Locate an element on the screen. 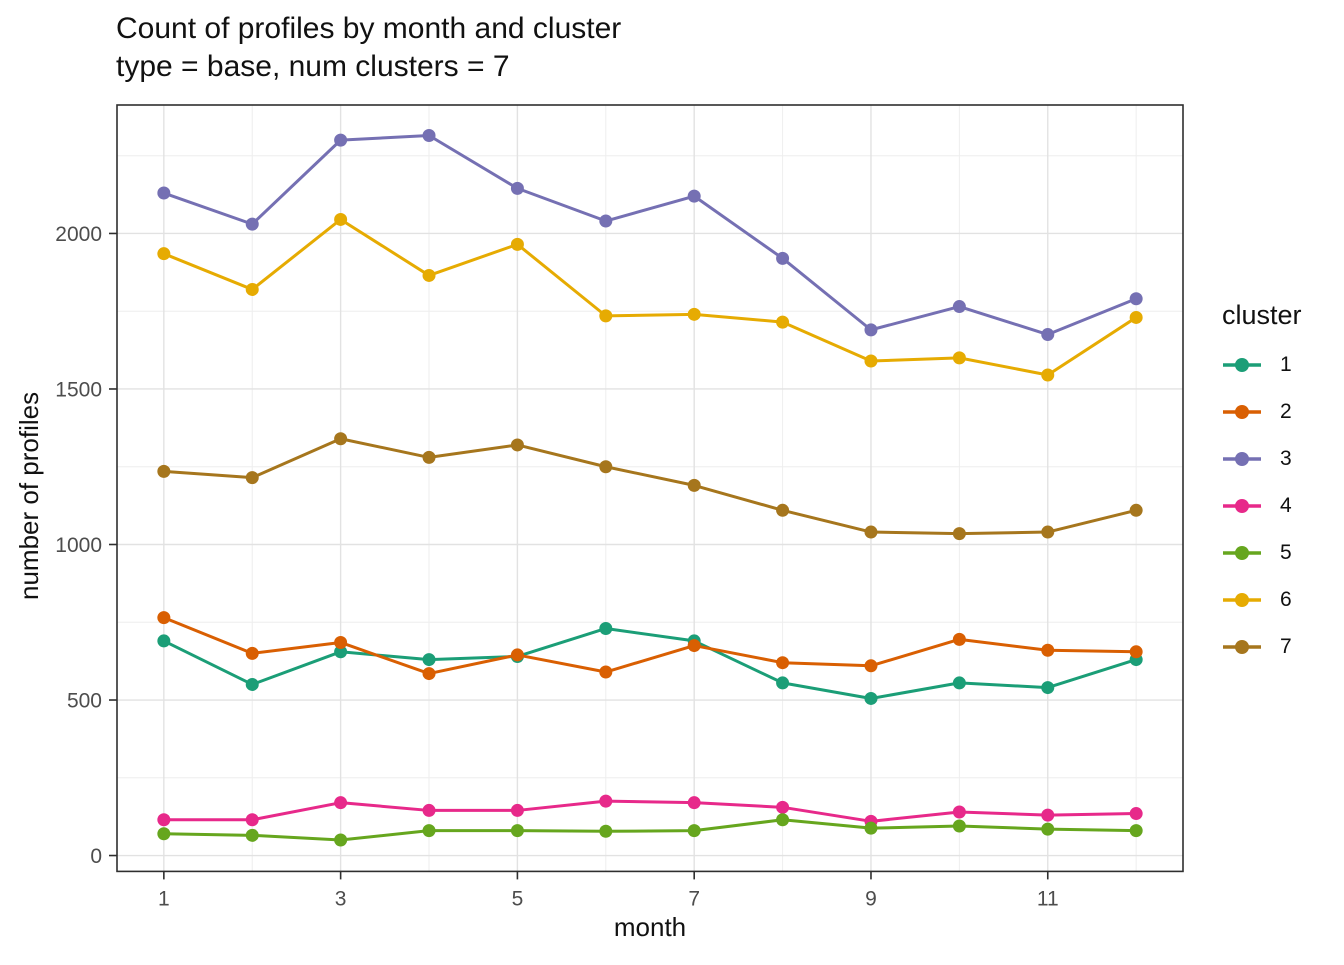  chart-title-line1: Count of profiles by month and cluster is located at coordinates (369, 28).